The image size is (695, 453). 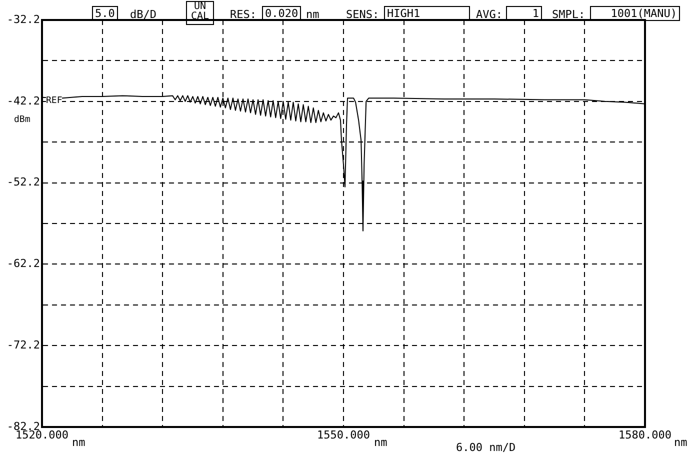 I want to click on text: 0.020, so click(x=282, y=13).